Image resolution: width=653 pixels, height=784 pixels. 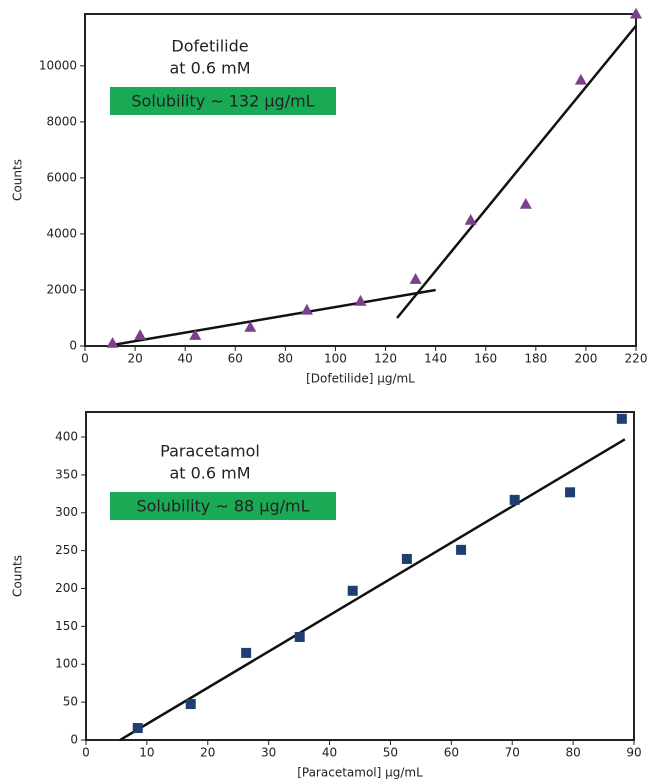 What do you see at coordinates (66, 436) in the screenshot?
I see `y-tick-label: 400` at bounding box center [66, 436].